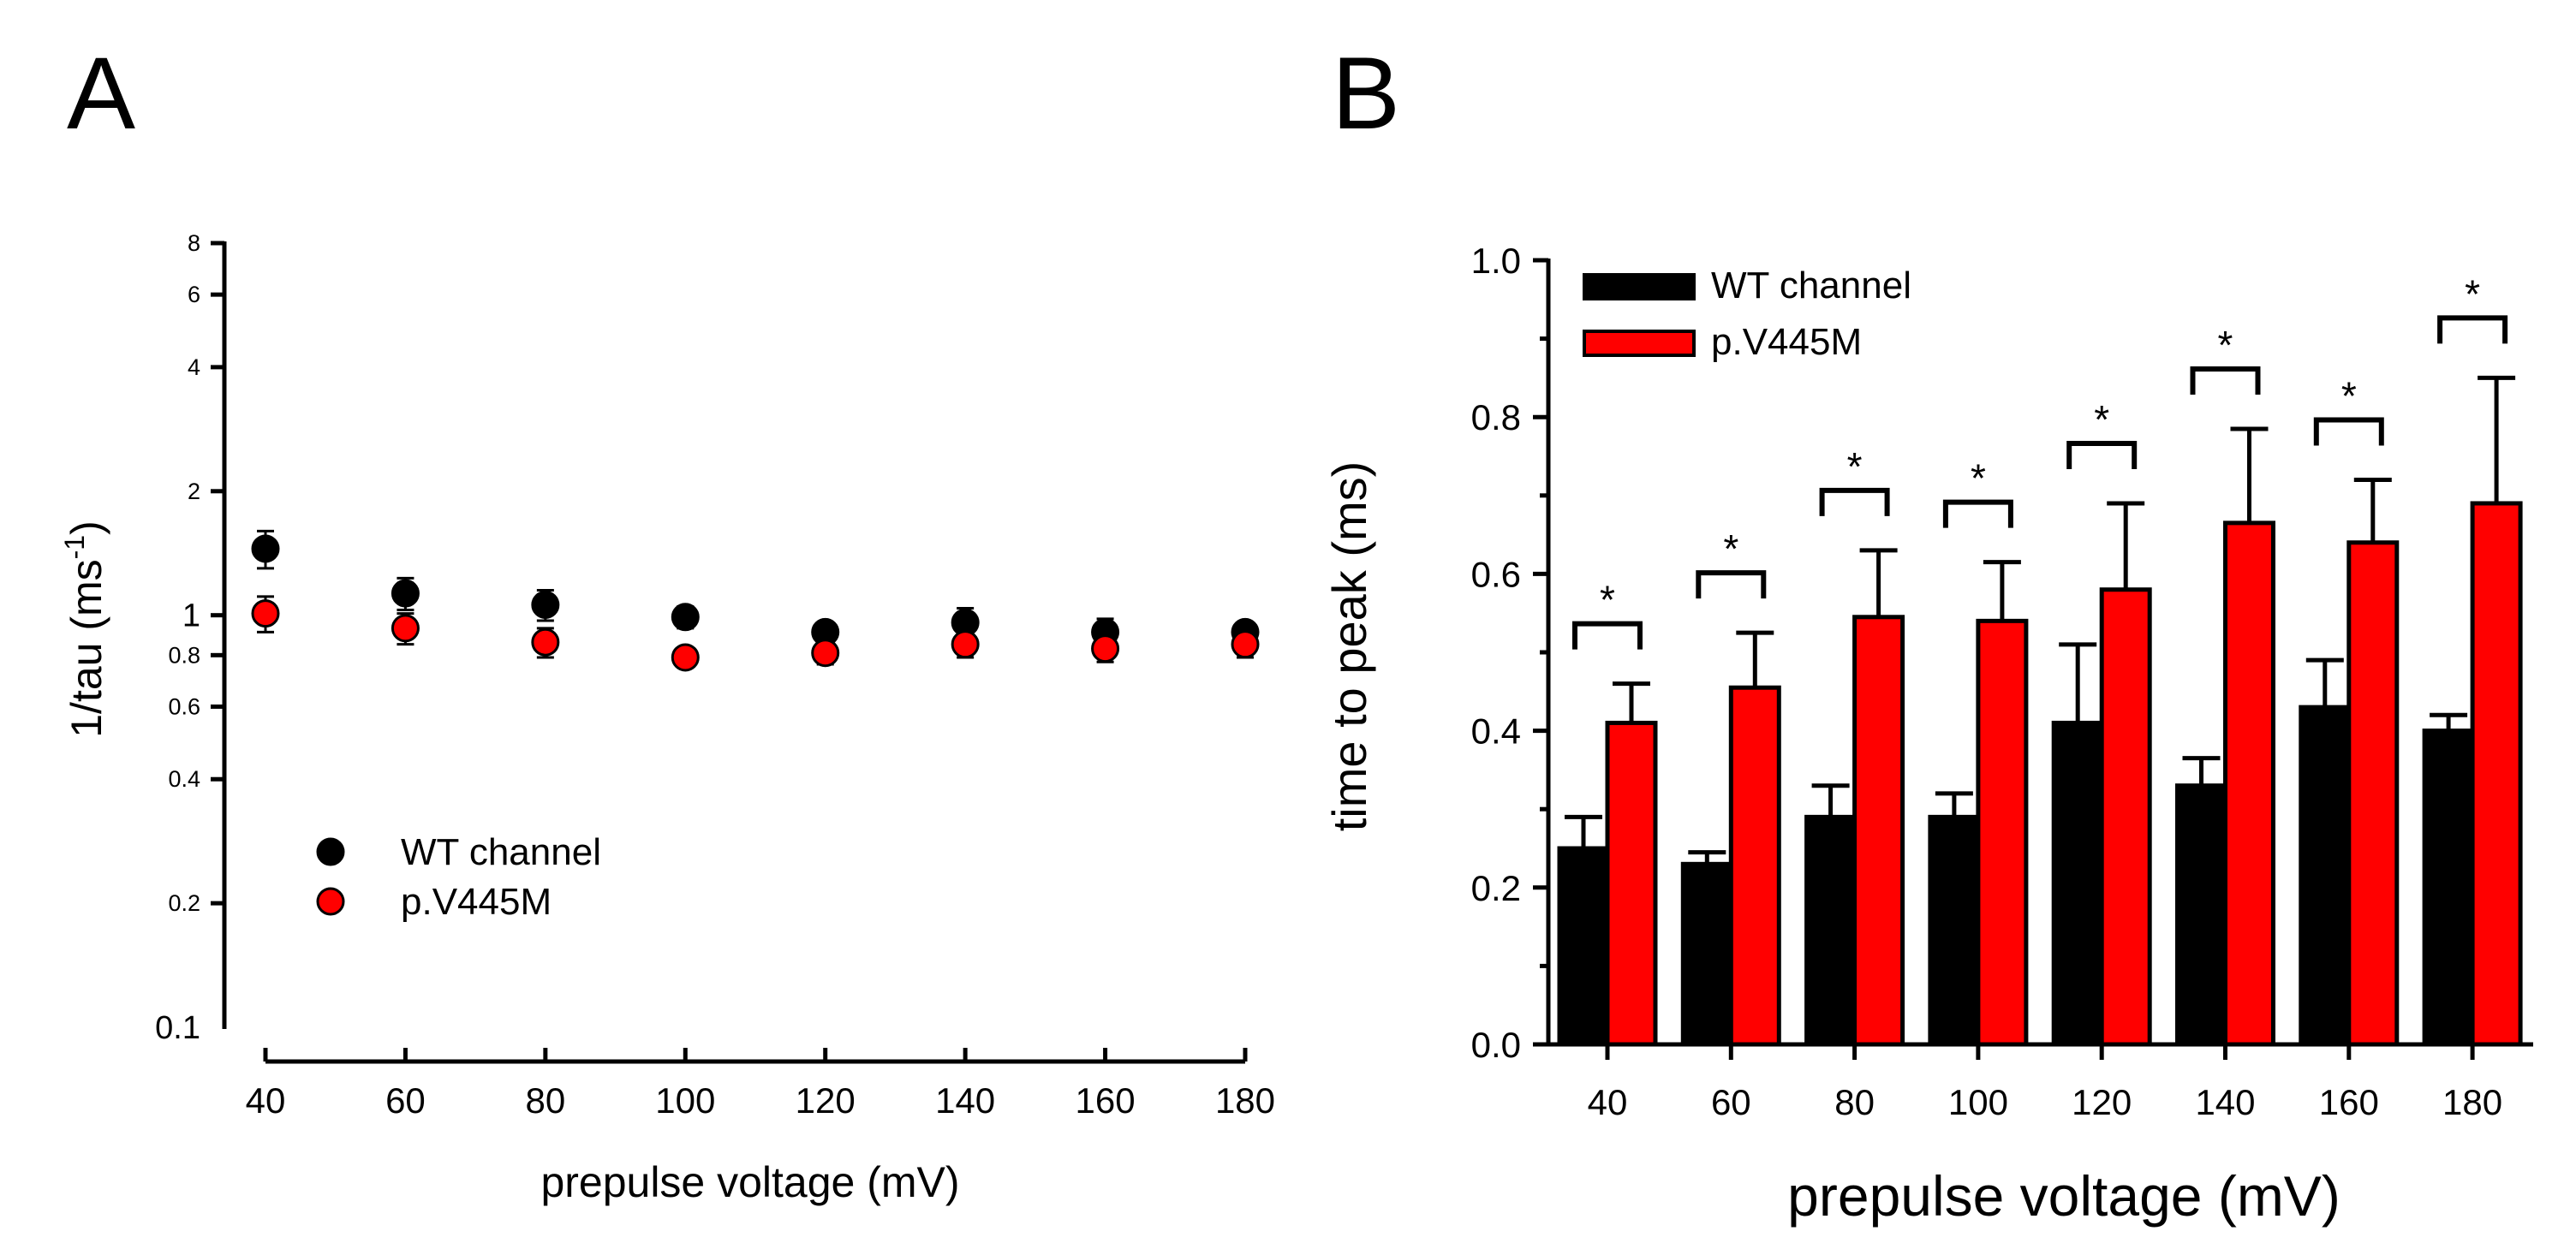  I want to click on panel-b-x-tick-label: 80, so click(1855, 1102).